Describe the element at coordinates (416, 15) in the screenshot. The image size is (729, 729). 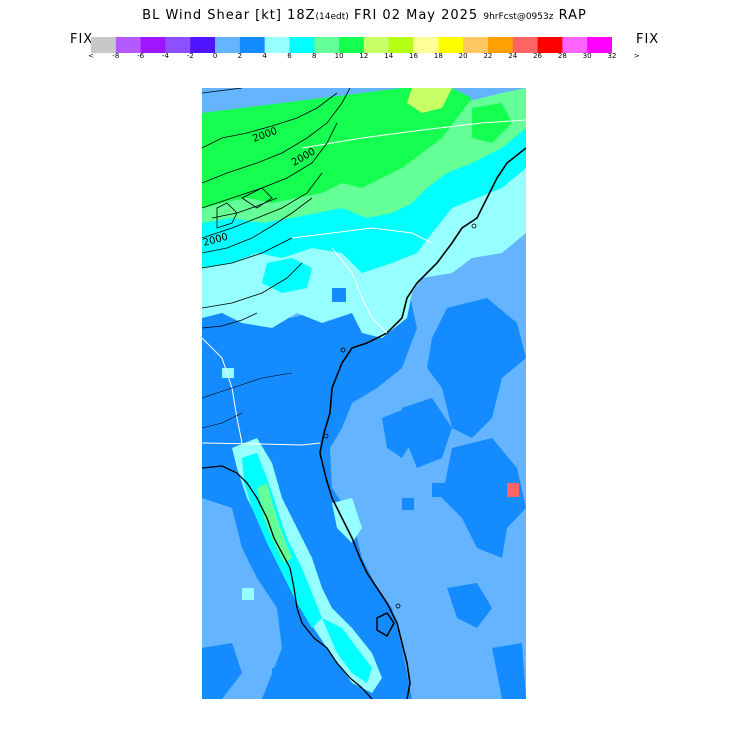
I see `title-date: FRI 02 May 2025` at that location.